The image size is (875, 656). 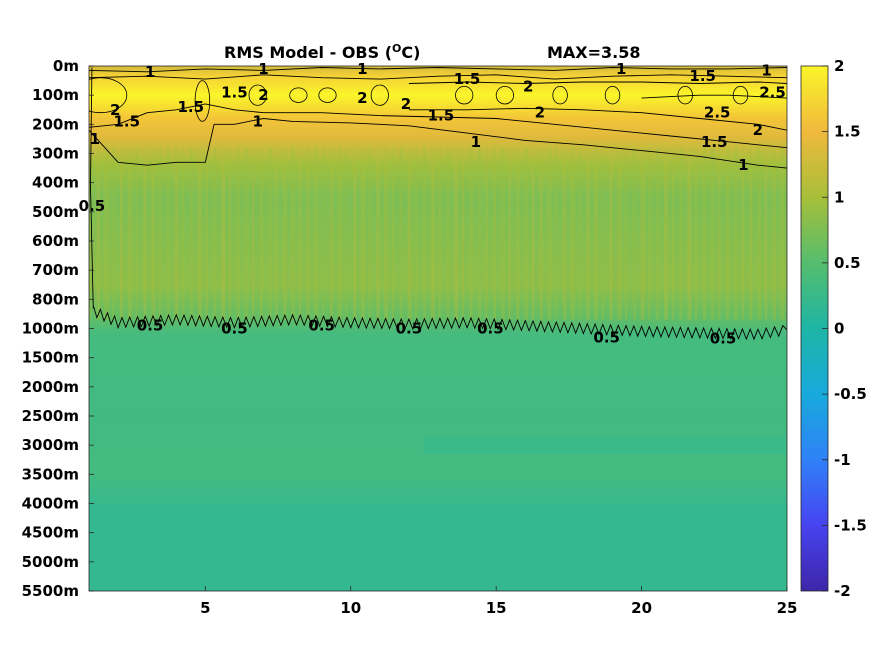 I want to click on y-tick-label: 1000m, so click(x=50, y=329).